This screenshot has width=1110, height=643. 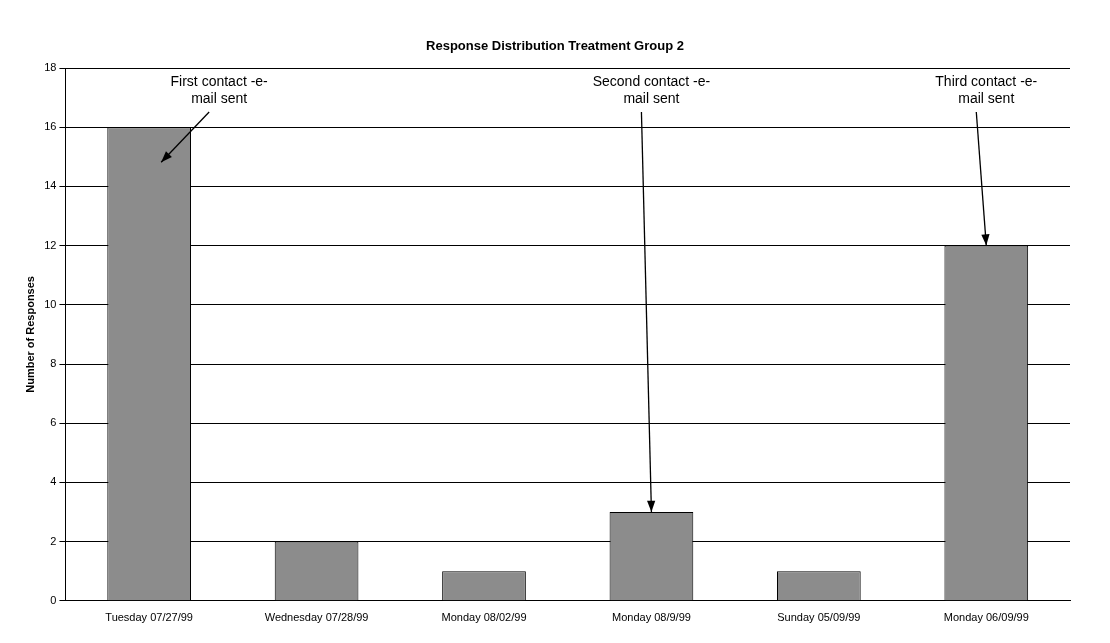 I want to click on y-tick-label: 12, so click(x=50, y=244).